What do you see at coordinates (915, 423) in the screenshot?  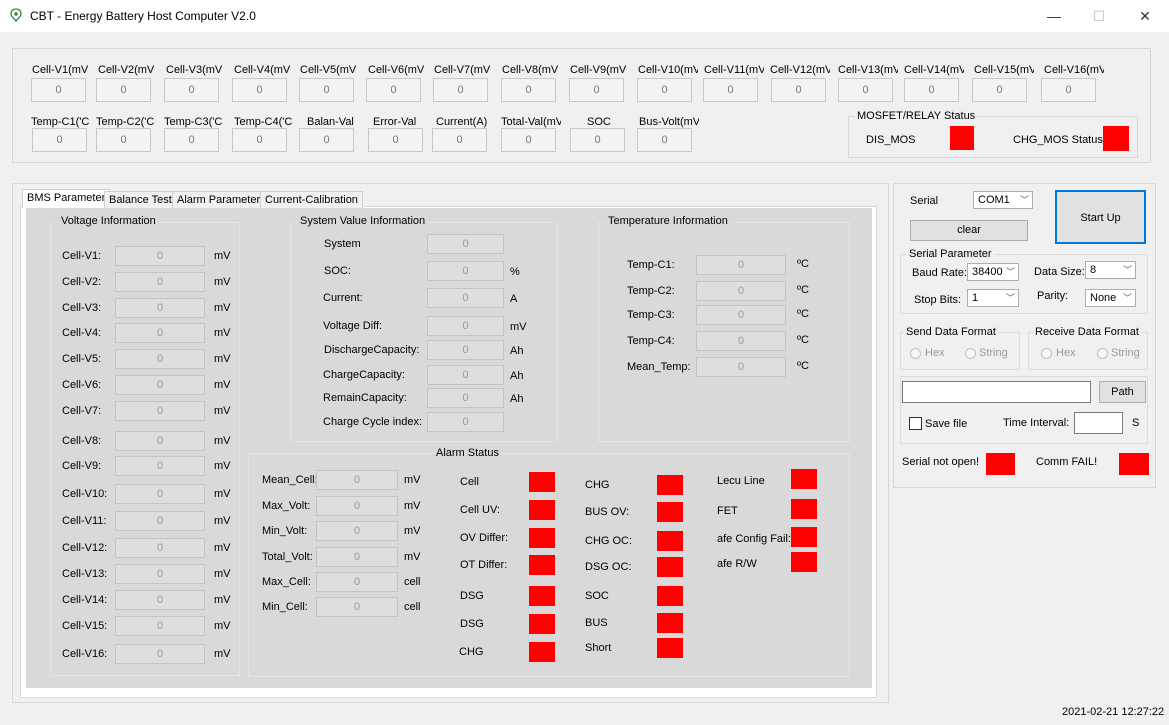 I see `save-file-checkbox` at bounding box center [915, 423].